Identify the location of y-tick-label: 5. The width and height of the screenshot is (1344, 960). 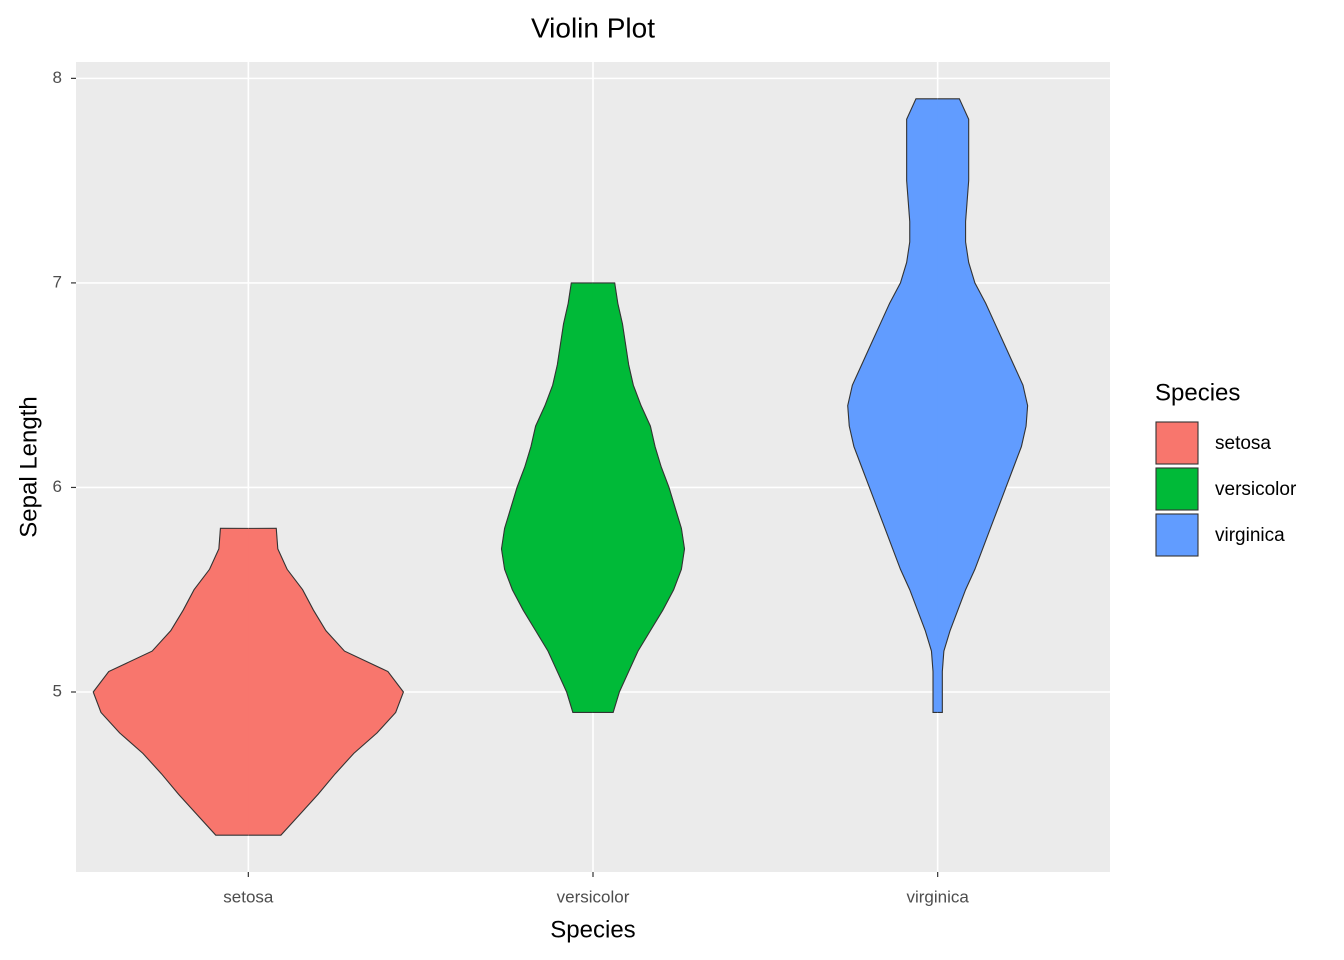
(57, 690).